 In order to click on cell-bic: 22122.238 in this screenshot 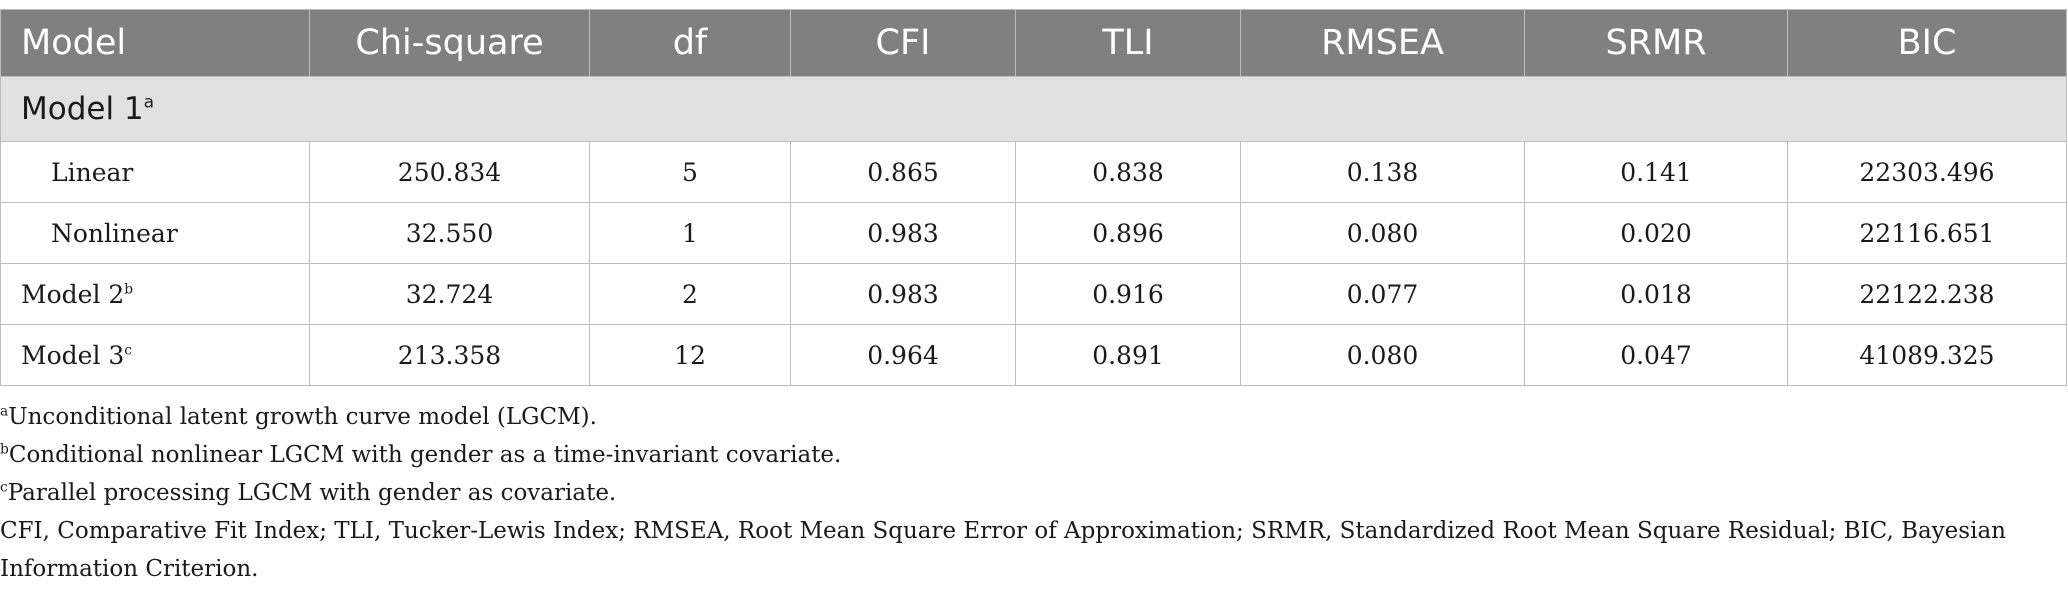, I will do `click(1927, 294)`.